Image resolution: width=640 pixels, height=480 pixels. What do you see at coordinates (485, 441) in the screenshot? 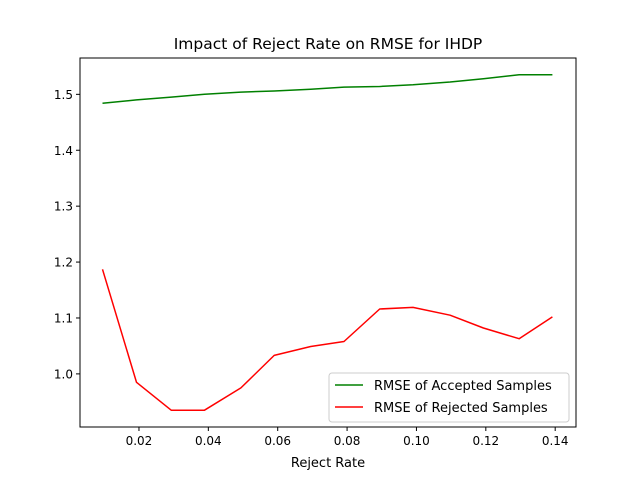
I see `x-tick-label: 0.12` at bounding box center [485, 441].